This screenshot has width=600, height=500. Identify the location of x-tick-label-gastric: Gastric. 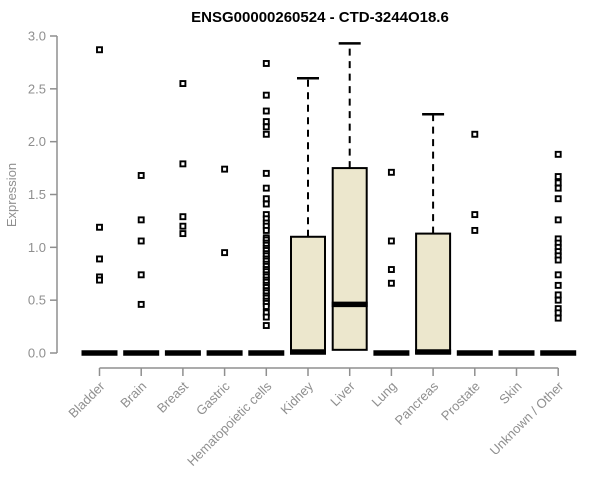
(213, 398).